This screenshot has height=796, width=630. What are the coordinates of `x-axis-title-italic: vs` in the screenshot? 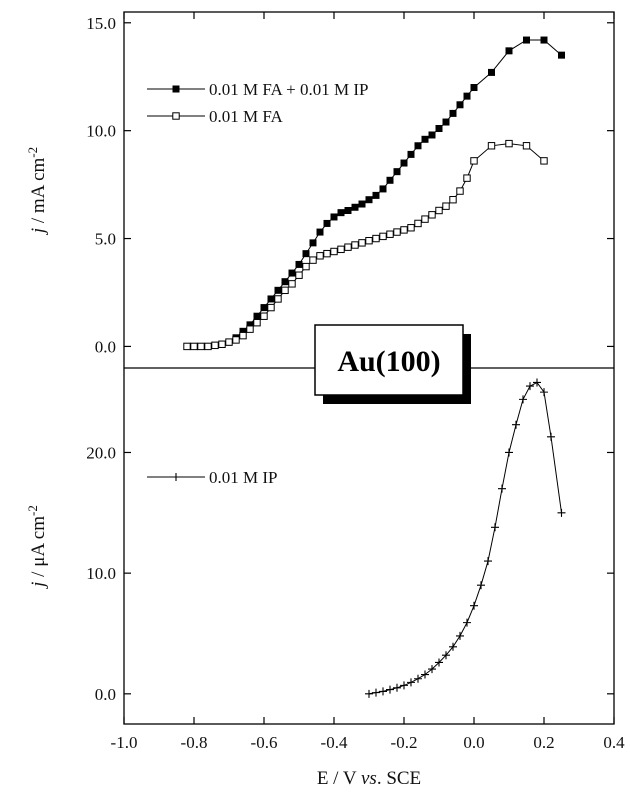 It's located at (369, 778).